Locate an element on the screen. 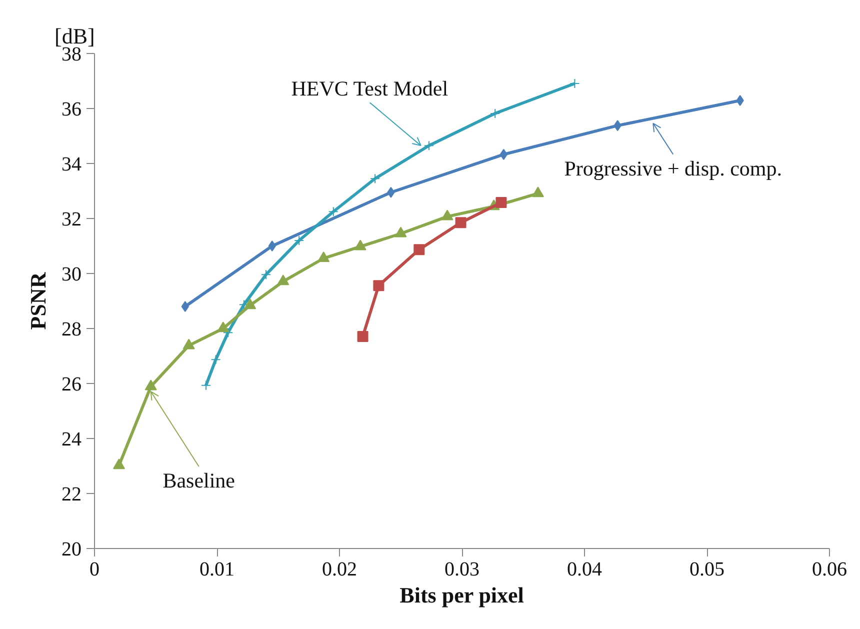 This screenshot has height=629, width=860. y-tick-label: 24 is located at coordinates (72, 439).